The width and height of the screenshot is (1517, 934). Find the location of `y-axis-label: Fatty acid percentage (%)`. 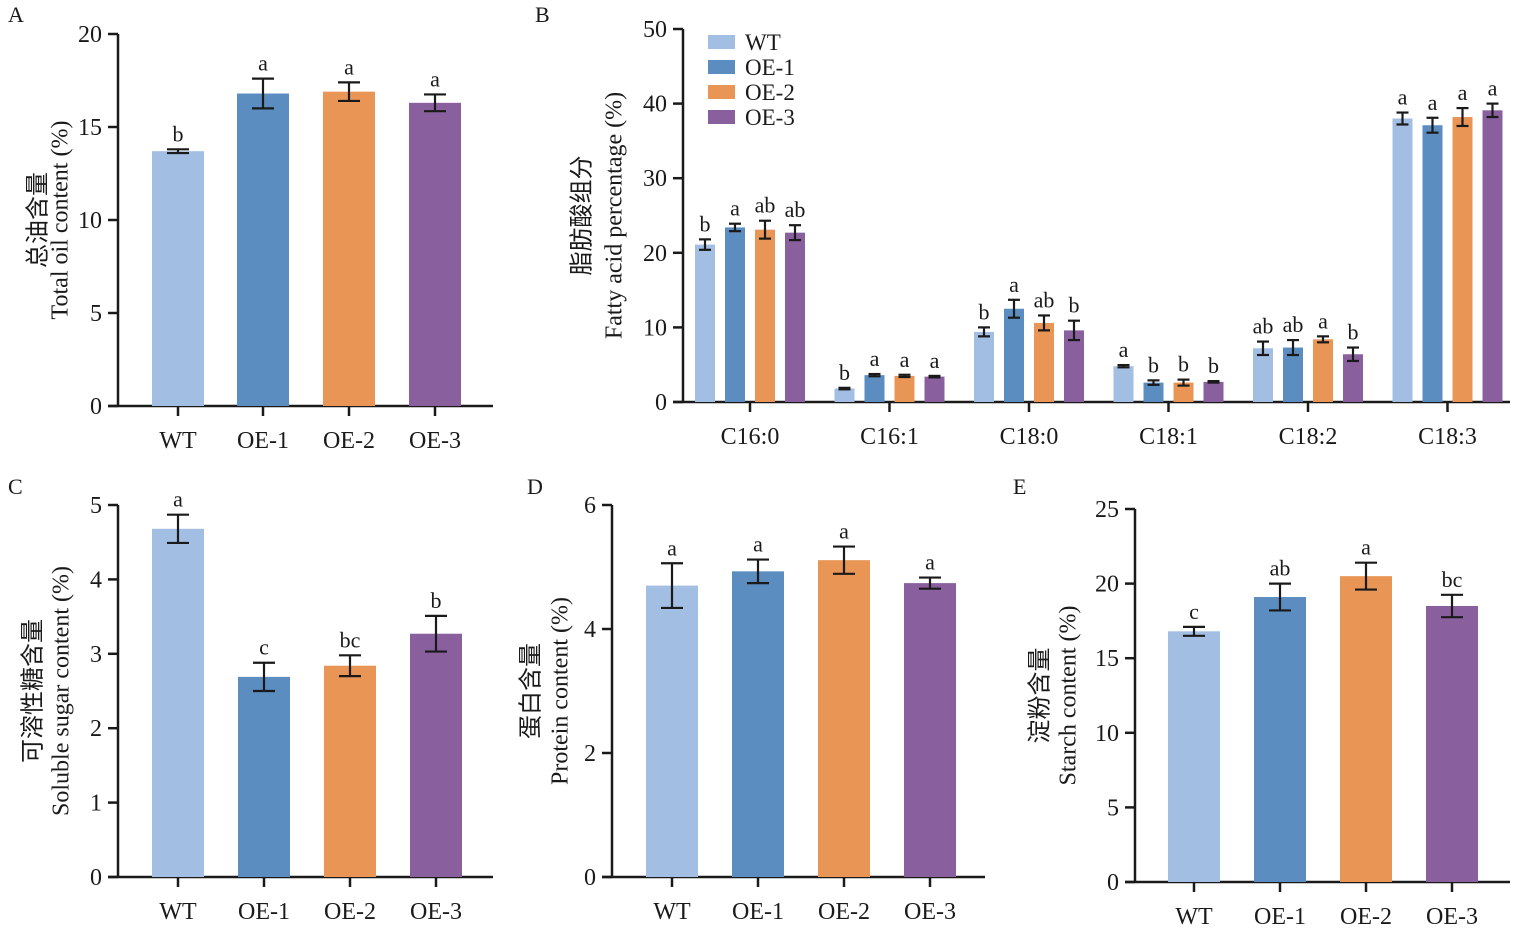

y-axis-label: Fatty acid percentage (%) is located at coordinates (615, 215).